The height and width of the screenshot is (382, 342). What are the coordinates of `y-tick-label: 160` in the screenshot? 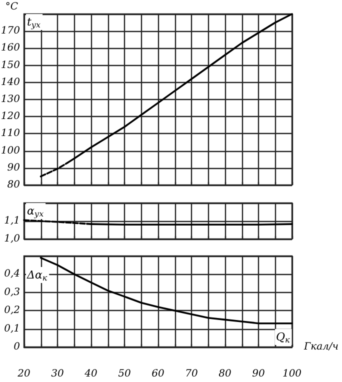 It's located at (10, 48).